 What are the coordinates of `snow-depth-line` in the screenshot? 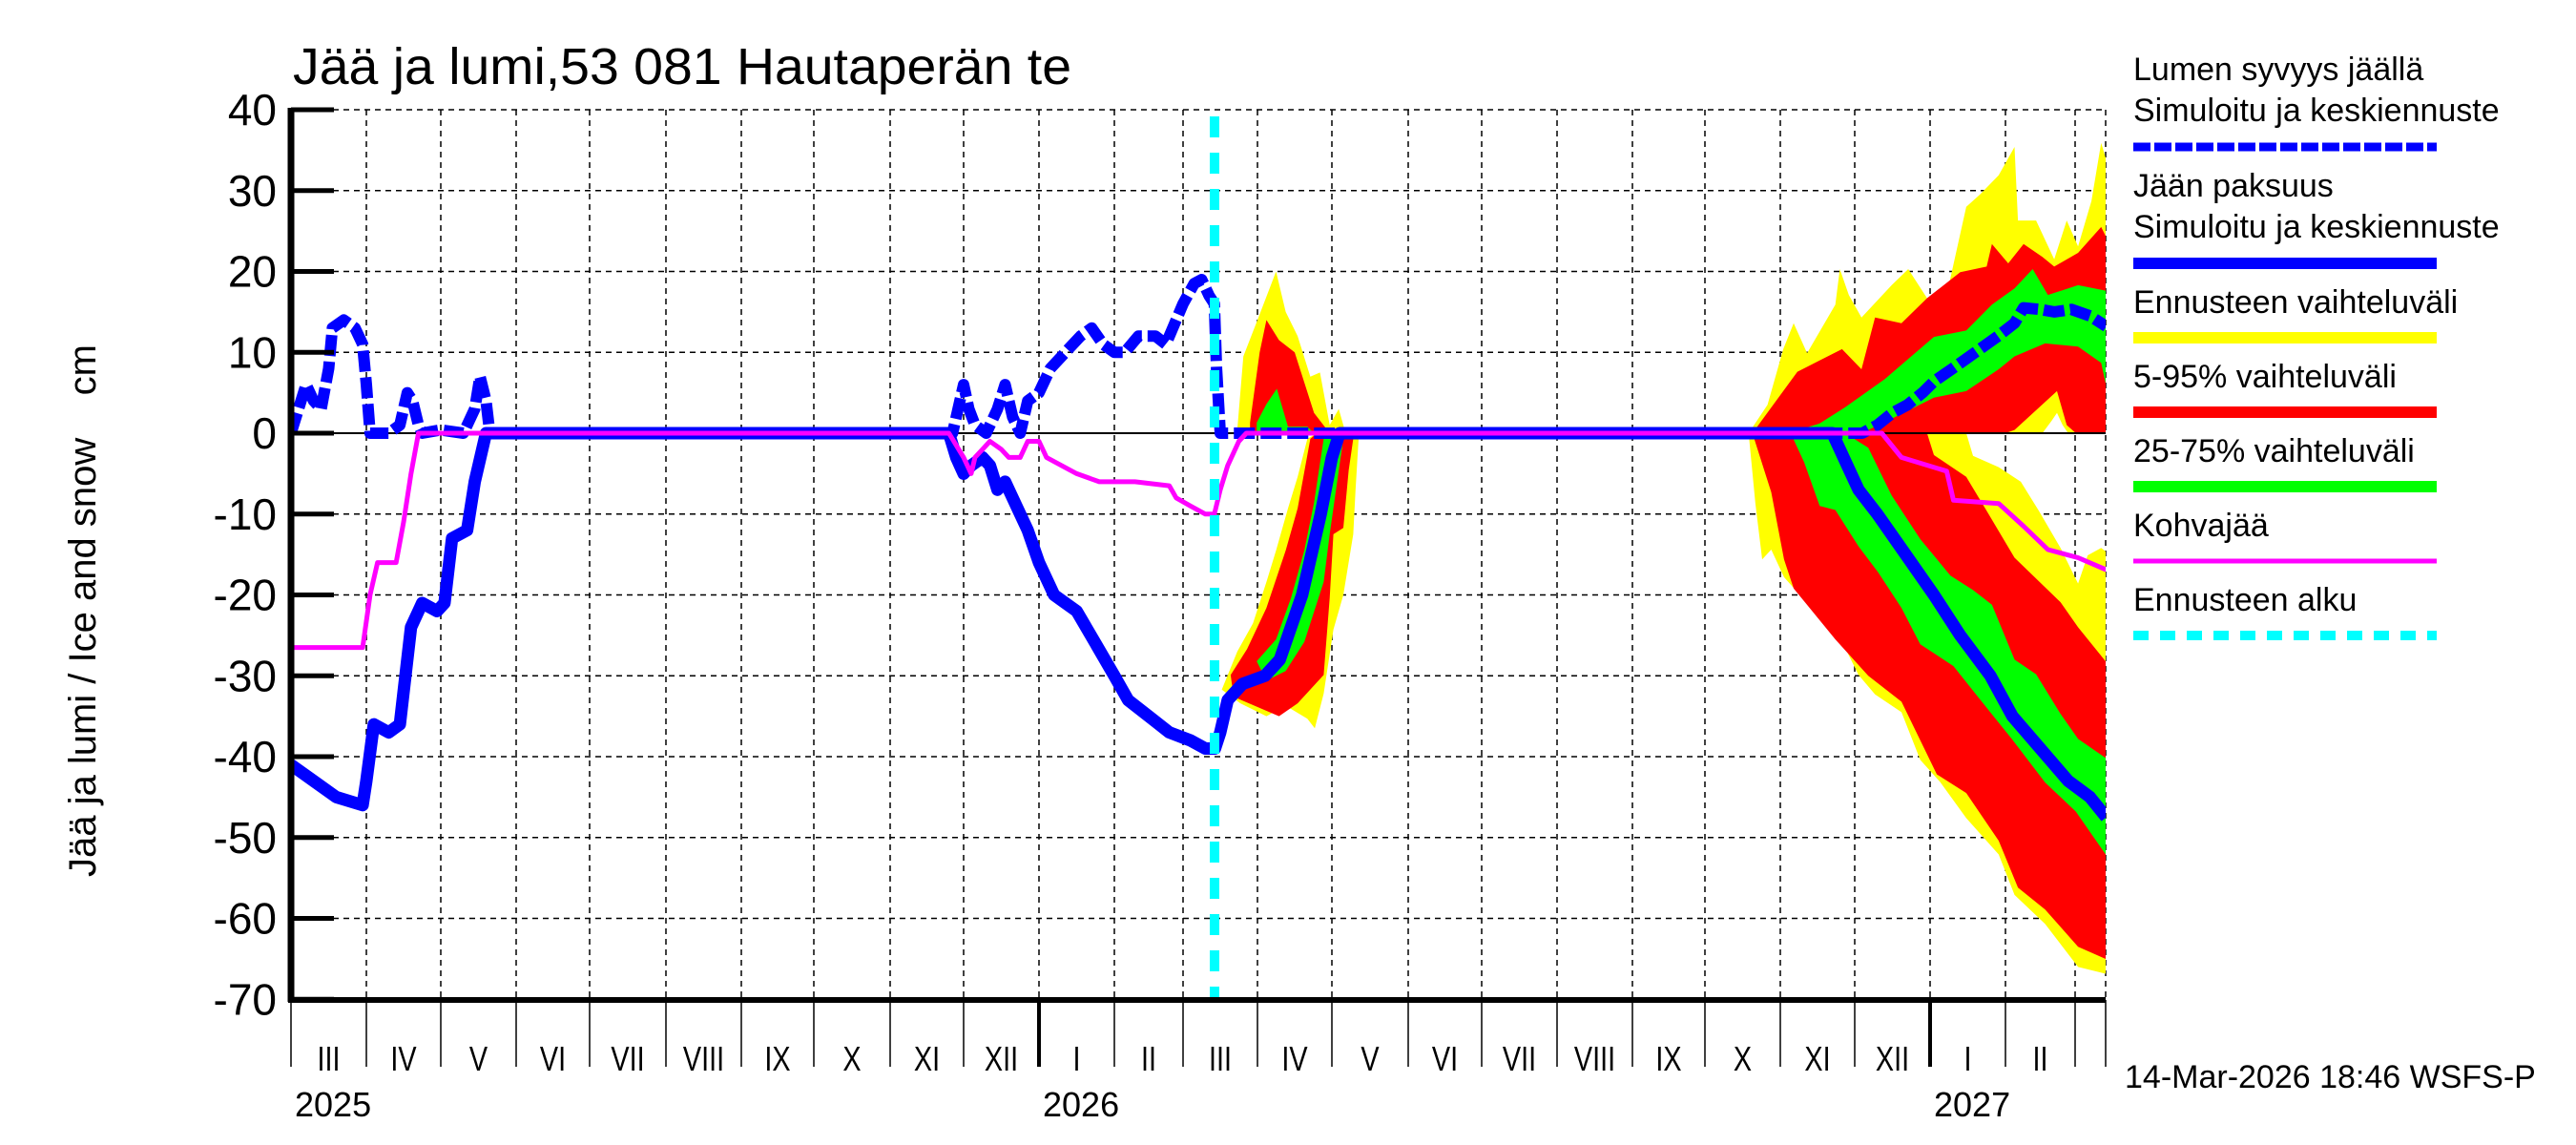 It's located at (1198, 356).